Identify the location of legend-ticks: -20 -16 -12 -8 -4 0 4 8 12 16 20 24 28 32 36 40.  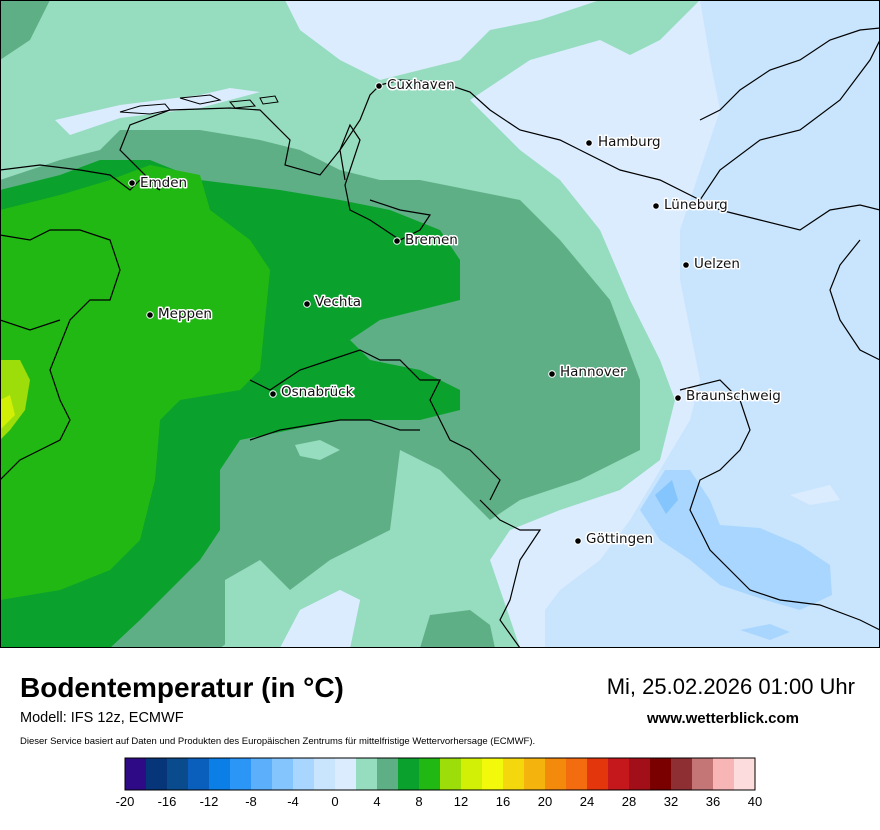
(439, 801).